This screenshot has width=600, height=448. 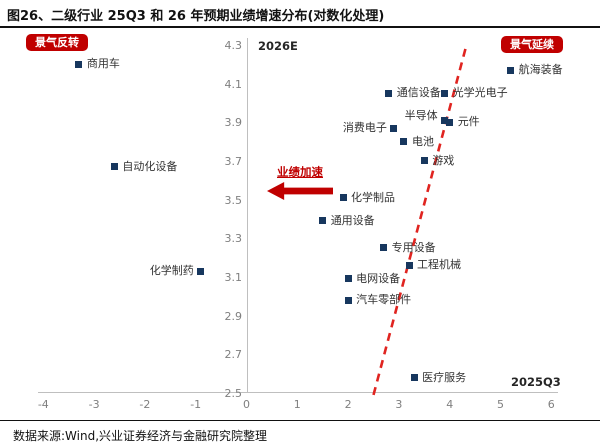 What do you see at coordinates (450, 404) in the screenshot?
I see `x-tick-label: 4` at bounding box center [450, 404].